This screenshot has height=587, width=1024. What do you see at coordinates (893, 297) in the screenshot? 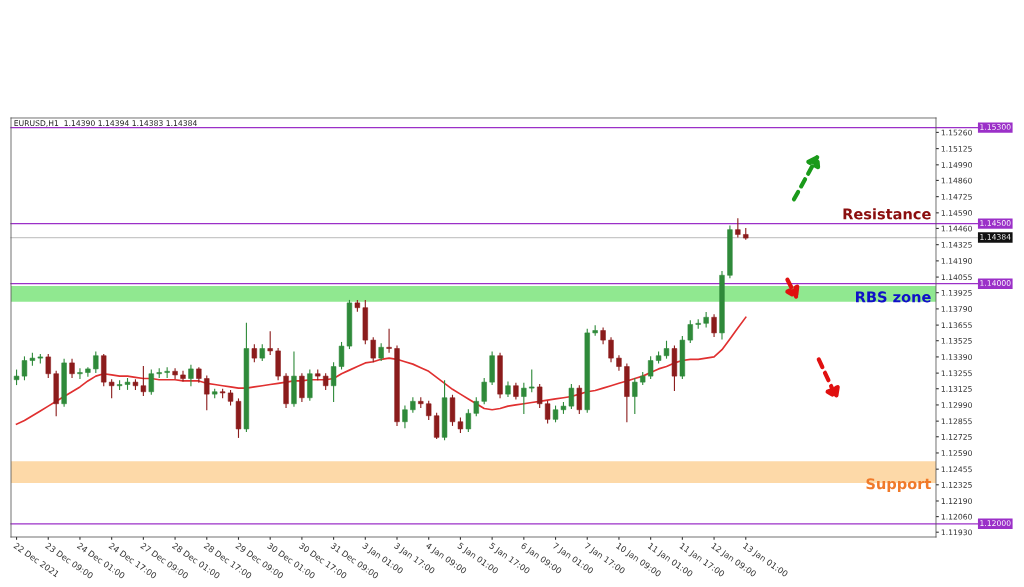
I see `text: RBS zone` at bounding box center [893, 297].